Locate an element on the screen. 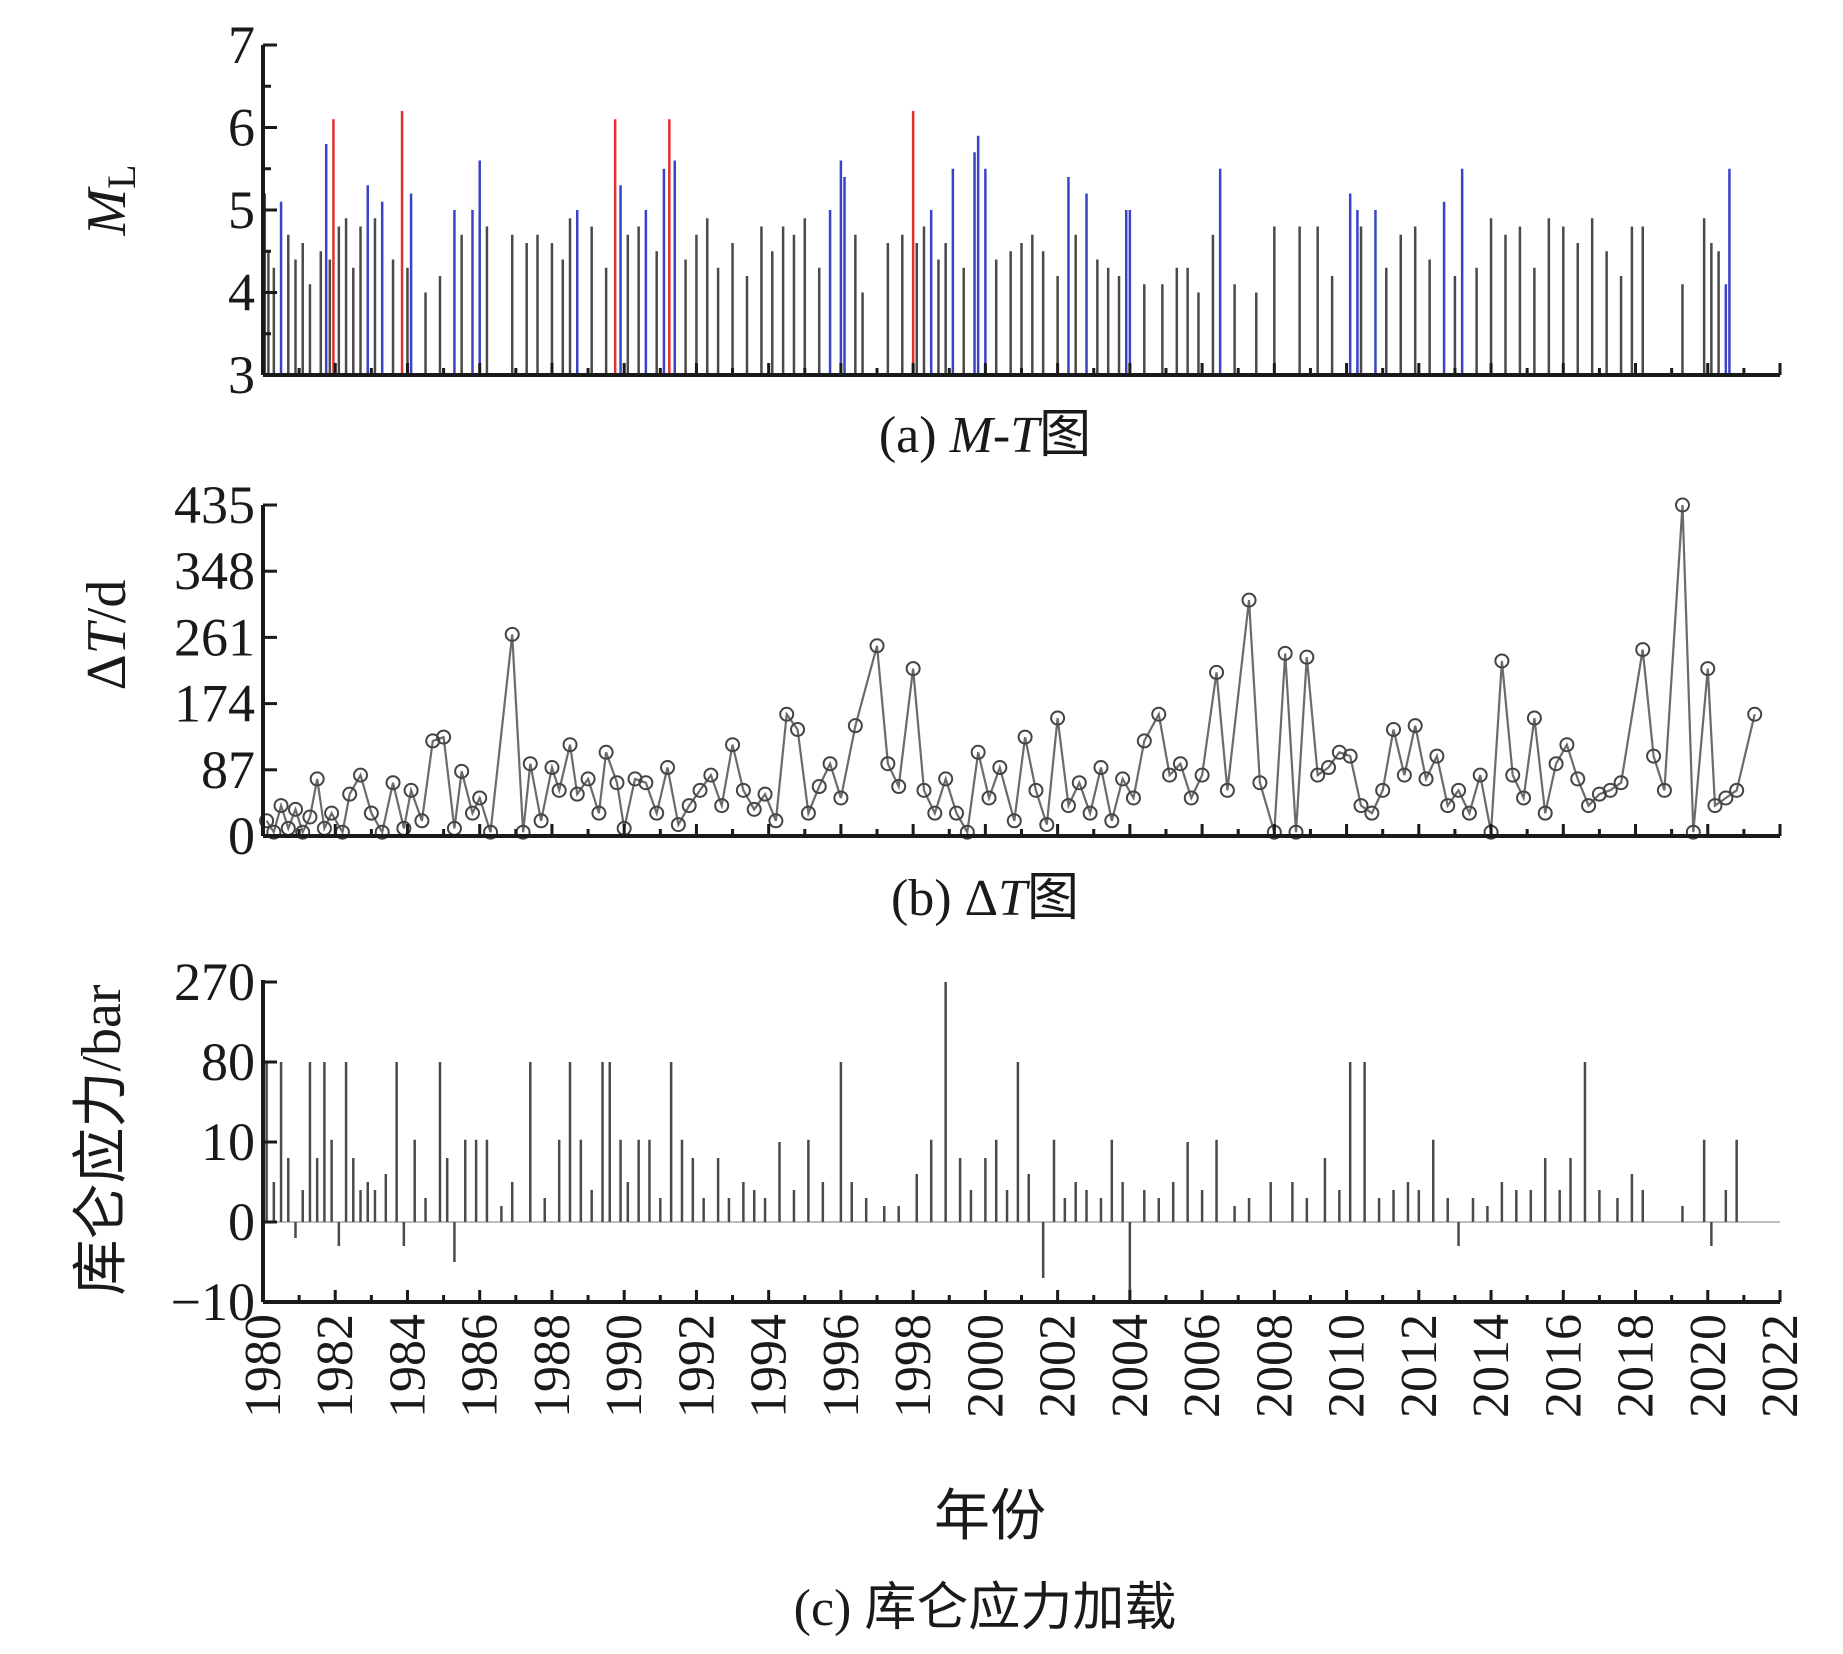 Image resolution: width=1843 pixels, height=1654 pixels. x-tick-label-2014: 2014 is located at coordinates (1491, 1366).